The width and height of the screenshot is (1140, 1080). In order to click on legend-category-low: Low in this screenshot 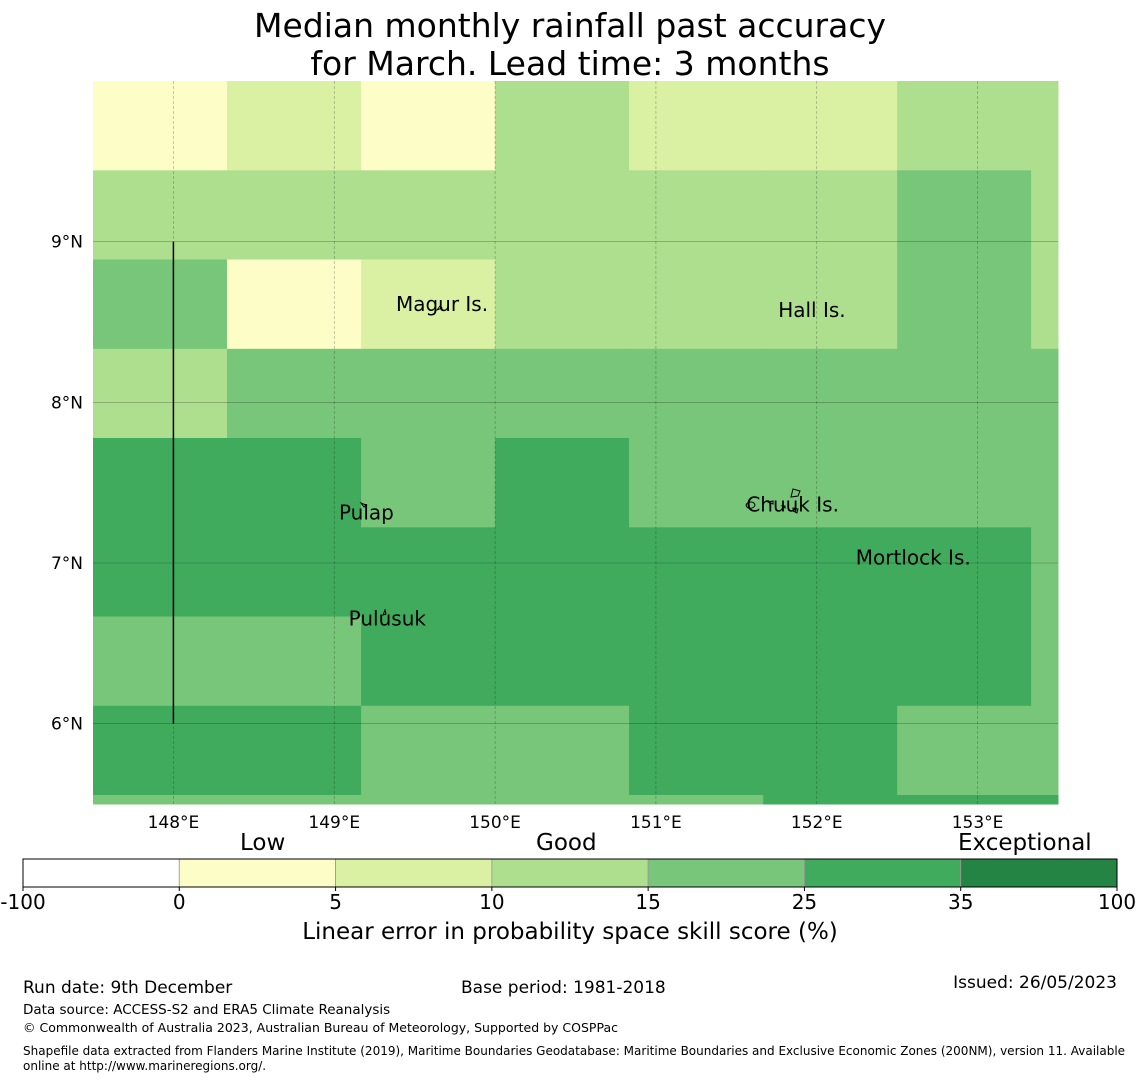, I will do `click(263, 843)`.